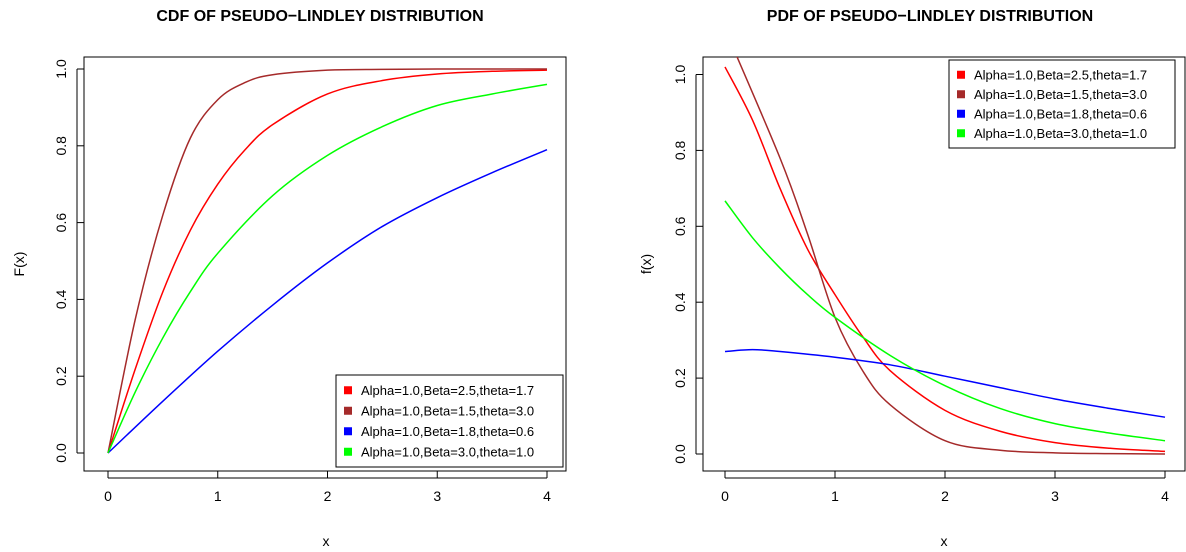  Describe the element at coordinates (930, 16) in the screenshot. I see `chart-title: PDF OF PSEUDO−LINDLEY DISTRIBUTION` at that location.